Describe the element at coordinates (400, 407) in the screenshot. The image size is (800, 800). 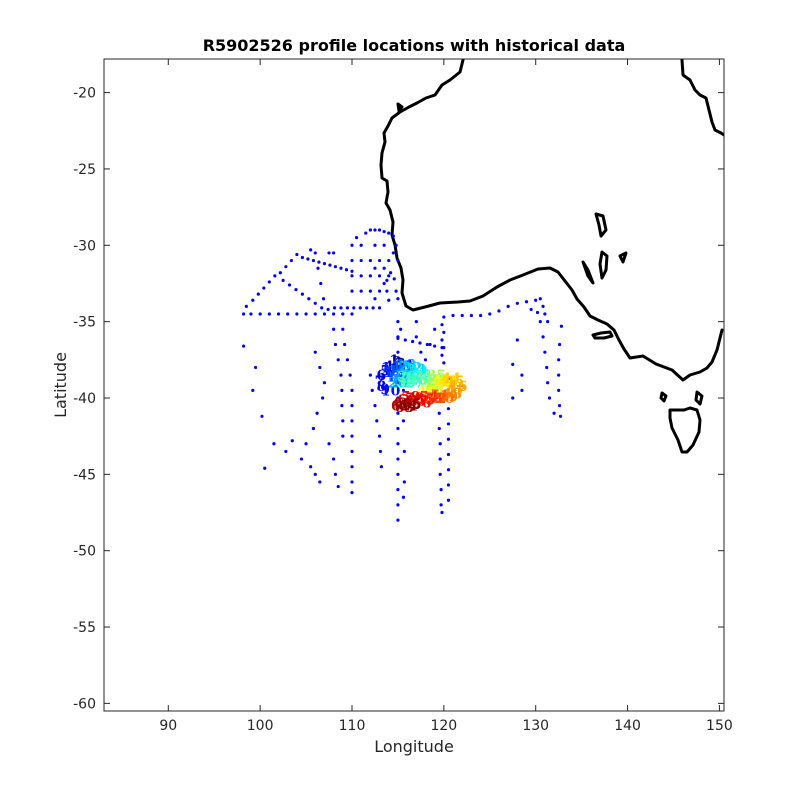
I see `profile-number-marker: 62` at that location.